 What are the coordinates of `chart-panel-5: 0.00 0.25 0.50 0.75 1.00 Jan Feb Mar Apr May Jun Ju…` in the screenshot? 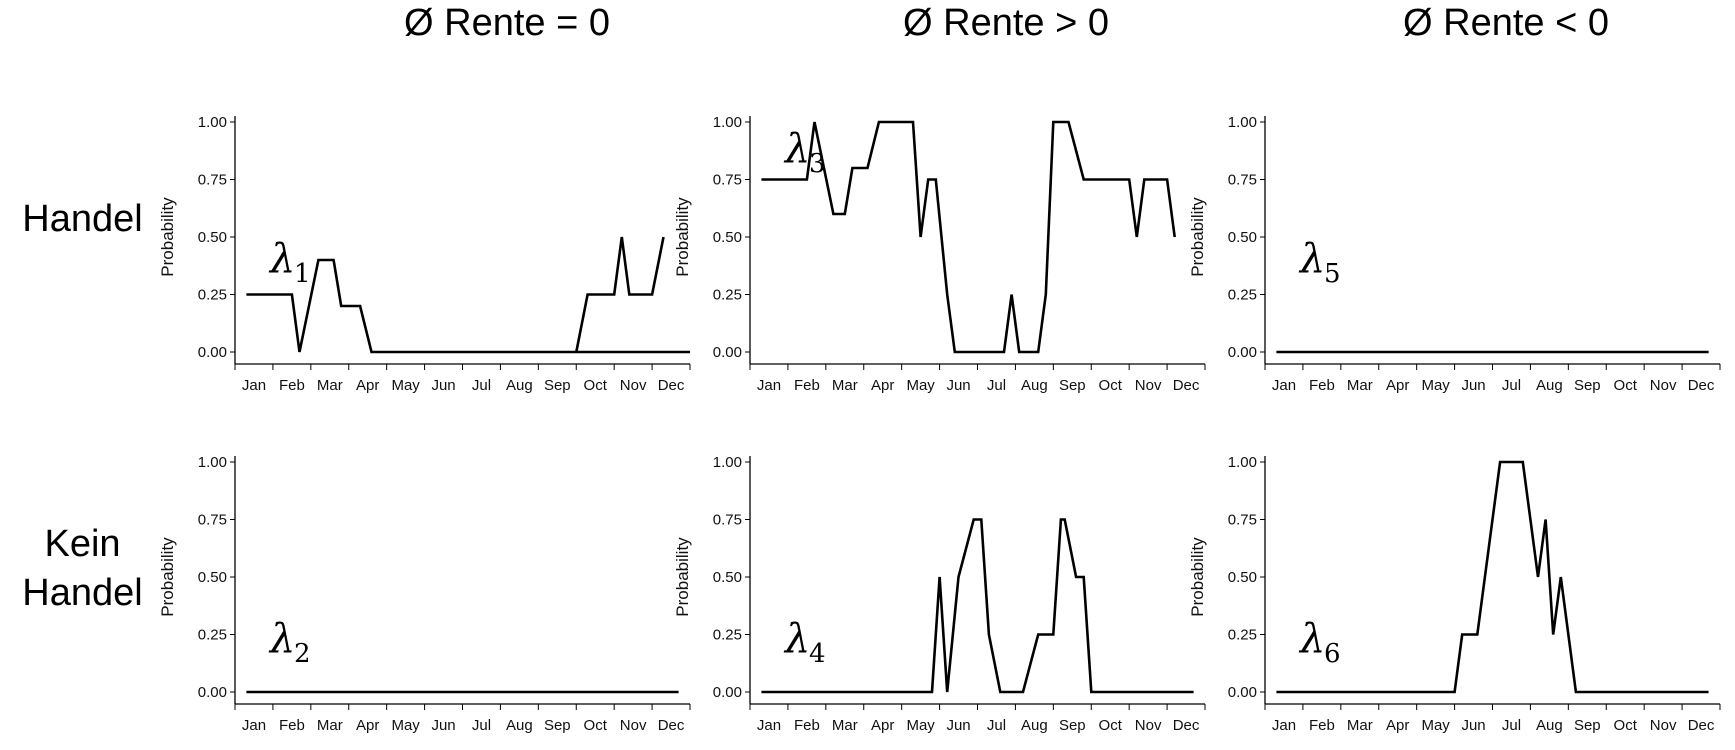 It's located at (939, 594).